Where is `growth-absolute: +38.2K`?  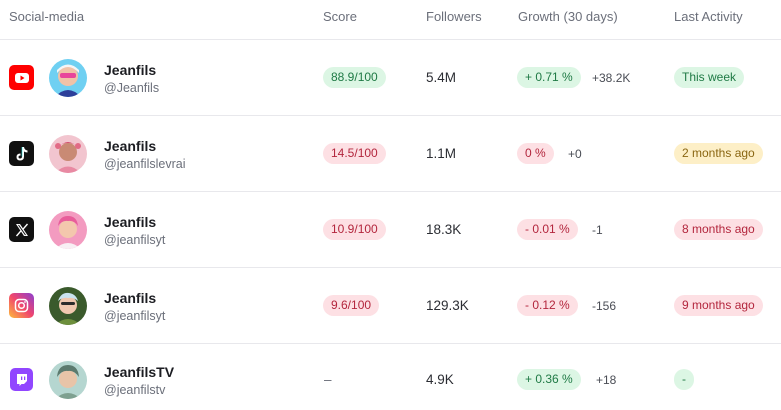 growth-absolute: +38.2K is located at coordinates (611, 78).